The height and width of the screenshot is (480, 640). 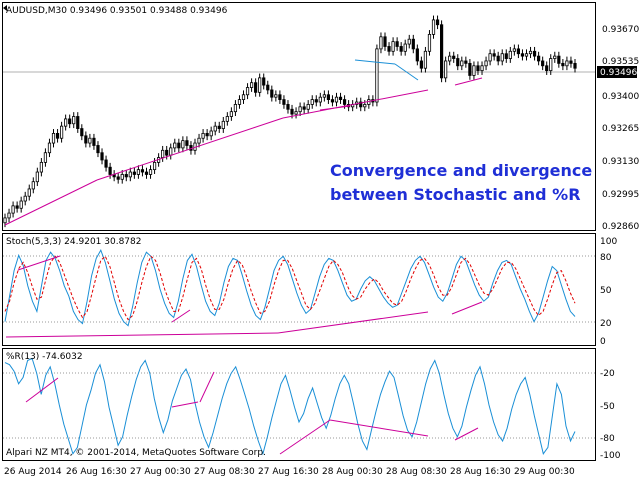 What do you see at coordinates (606, 291) in the screenshot?
I see `stoch-tick: 50` at bounding box center [606, 291].